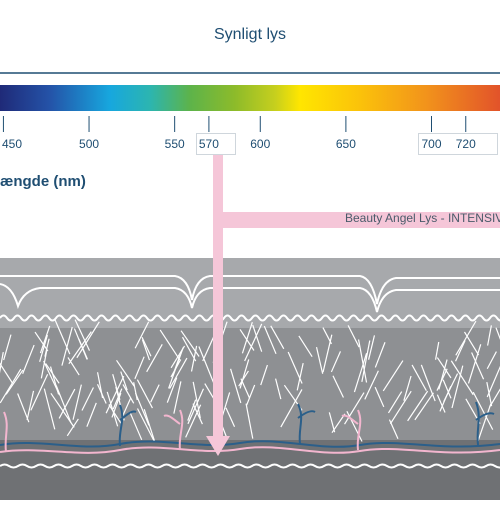 This screenshot has height=505, width=500. Describe the element at coordinates (250, 98) in the screenshot. I see `spectrum-bar` at that location.